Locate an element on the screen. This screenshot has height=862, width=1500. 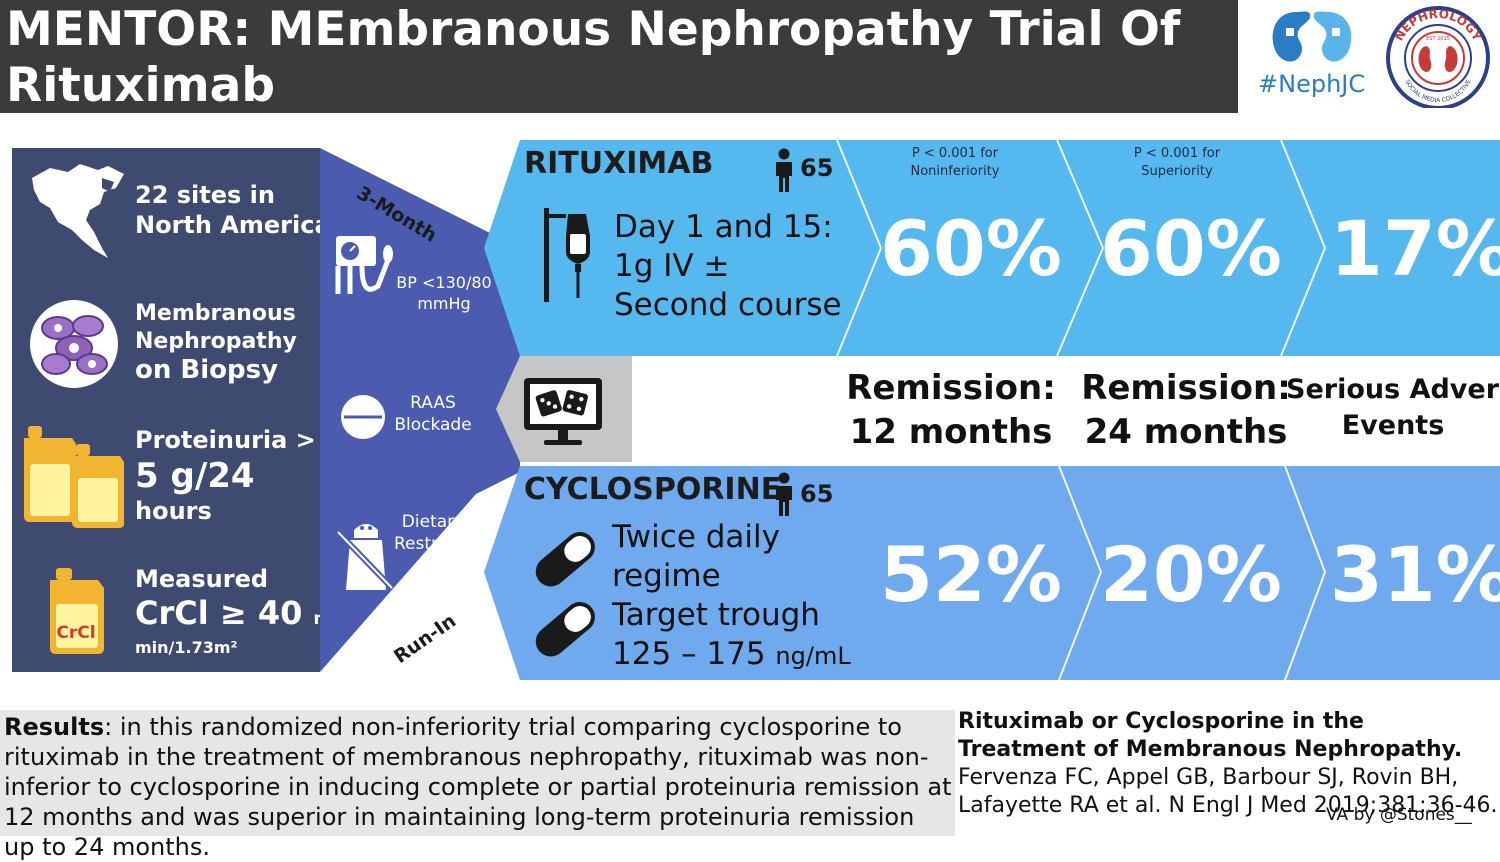
rituximab-12mo-chevron is located at coordinates (970, 248).